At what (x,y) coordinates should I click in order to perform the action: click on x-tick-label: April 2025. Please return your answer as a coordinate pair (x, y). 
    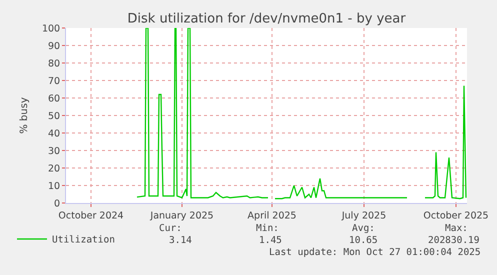
    Looking at the image, I should click on (272, 216).